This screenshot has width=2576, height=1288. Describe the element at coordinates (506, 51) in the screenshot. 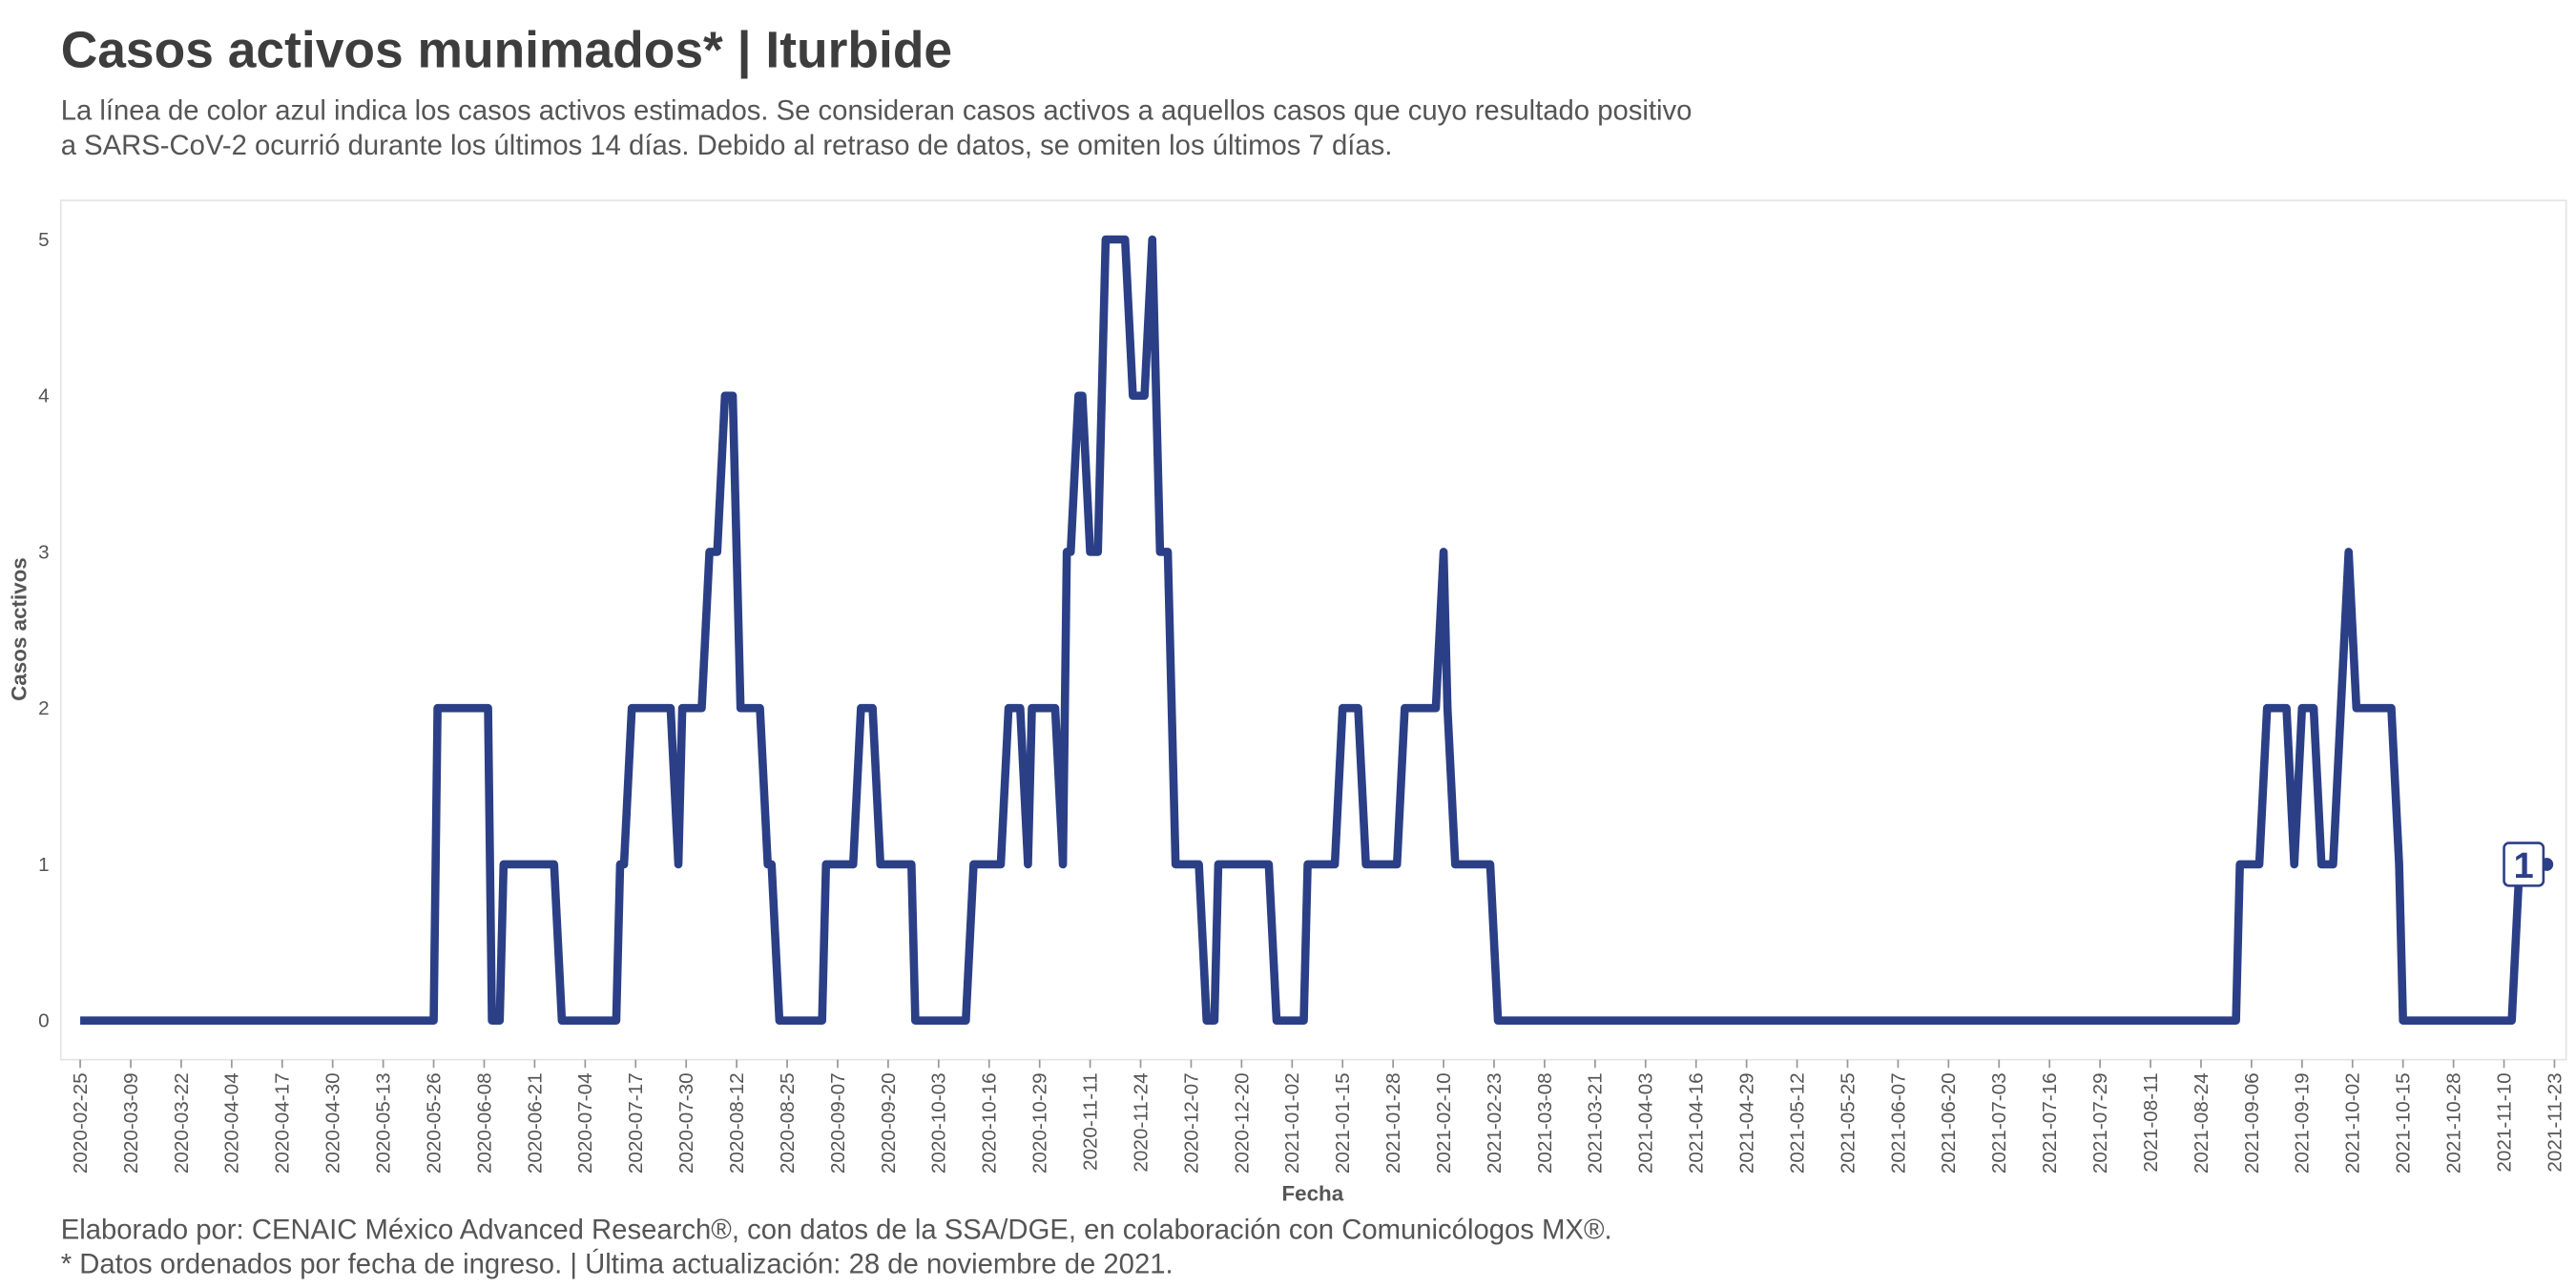

I see `chart-title: Casos activos munimados* | Iturbide` at that location.